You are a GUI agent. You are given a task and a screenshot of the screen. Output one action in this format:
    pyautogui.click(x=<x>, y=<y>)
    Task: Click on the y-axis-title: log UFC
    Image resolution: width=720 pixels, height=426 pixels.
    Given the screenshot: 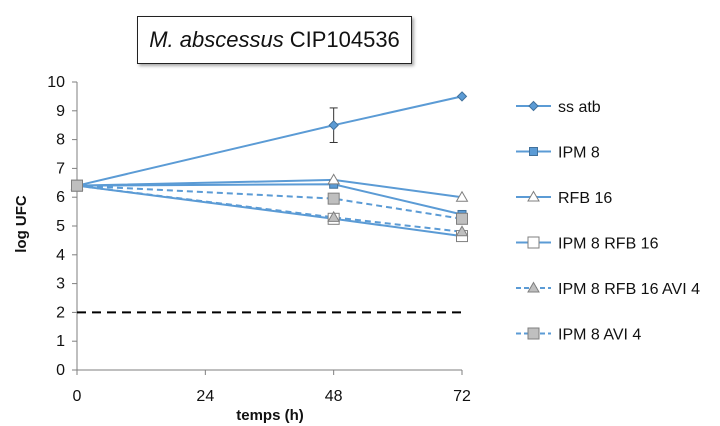 What is the action you would take?
    pyautogui.click(x=21, y=224)
    